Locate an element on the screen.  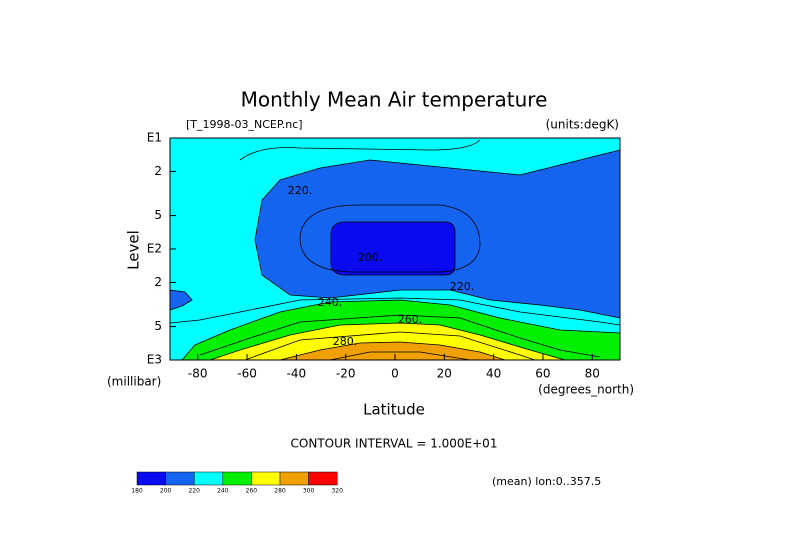
y-units: (millibar) is located at coordinates (134, 382).